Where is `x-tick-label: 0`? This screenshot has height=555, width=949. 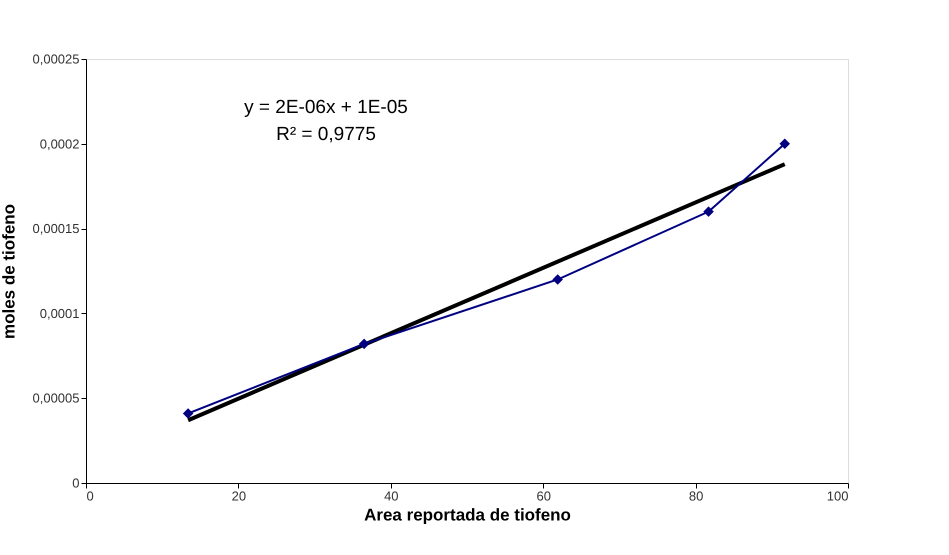
x-tick-label: 0 is located at coordinates (90, 496).